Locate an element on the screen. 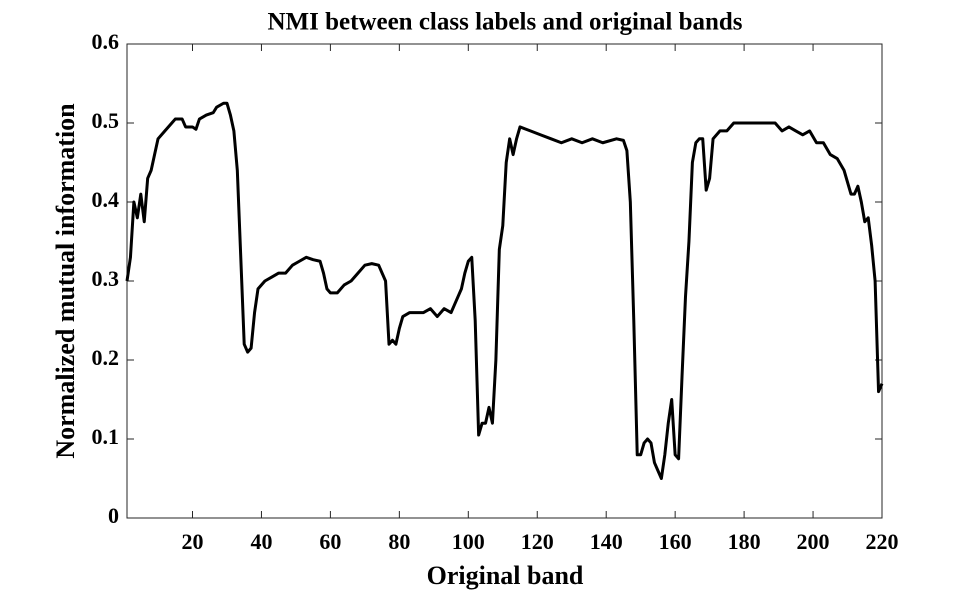  y-tick-label: 0.3 is located at coordinates (106, 278).